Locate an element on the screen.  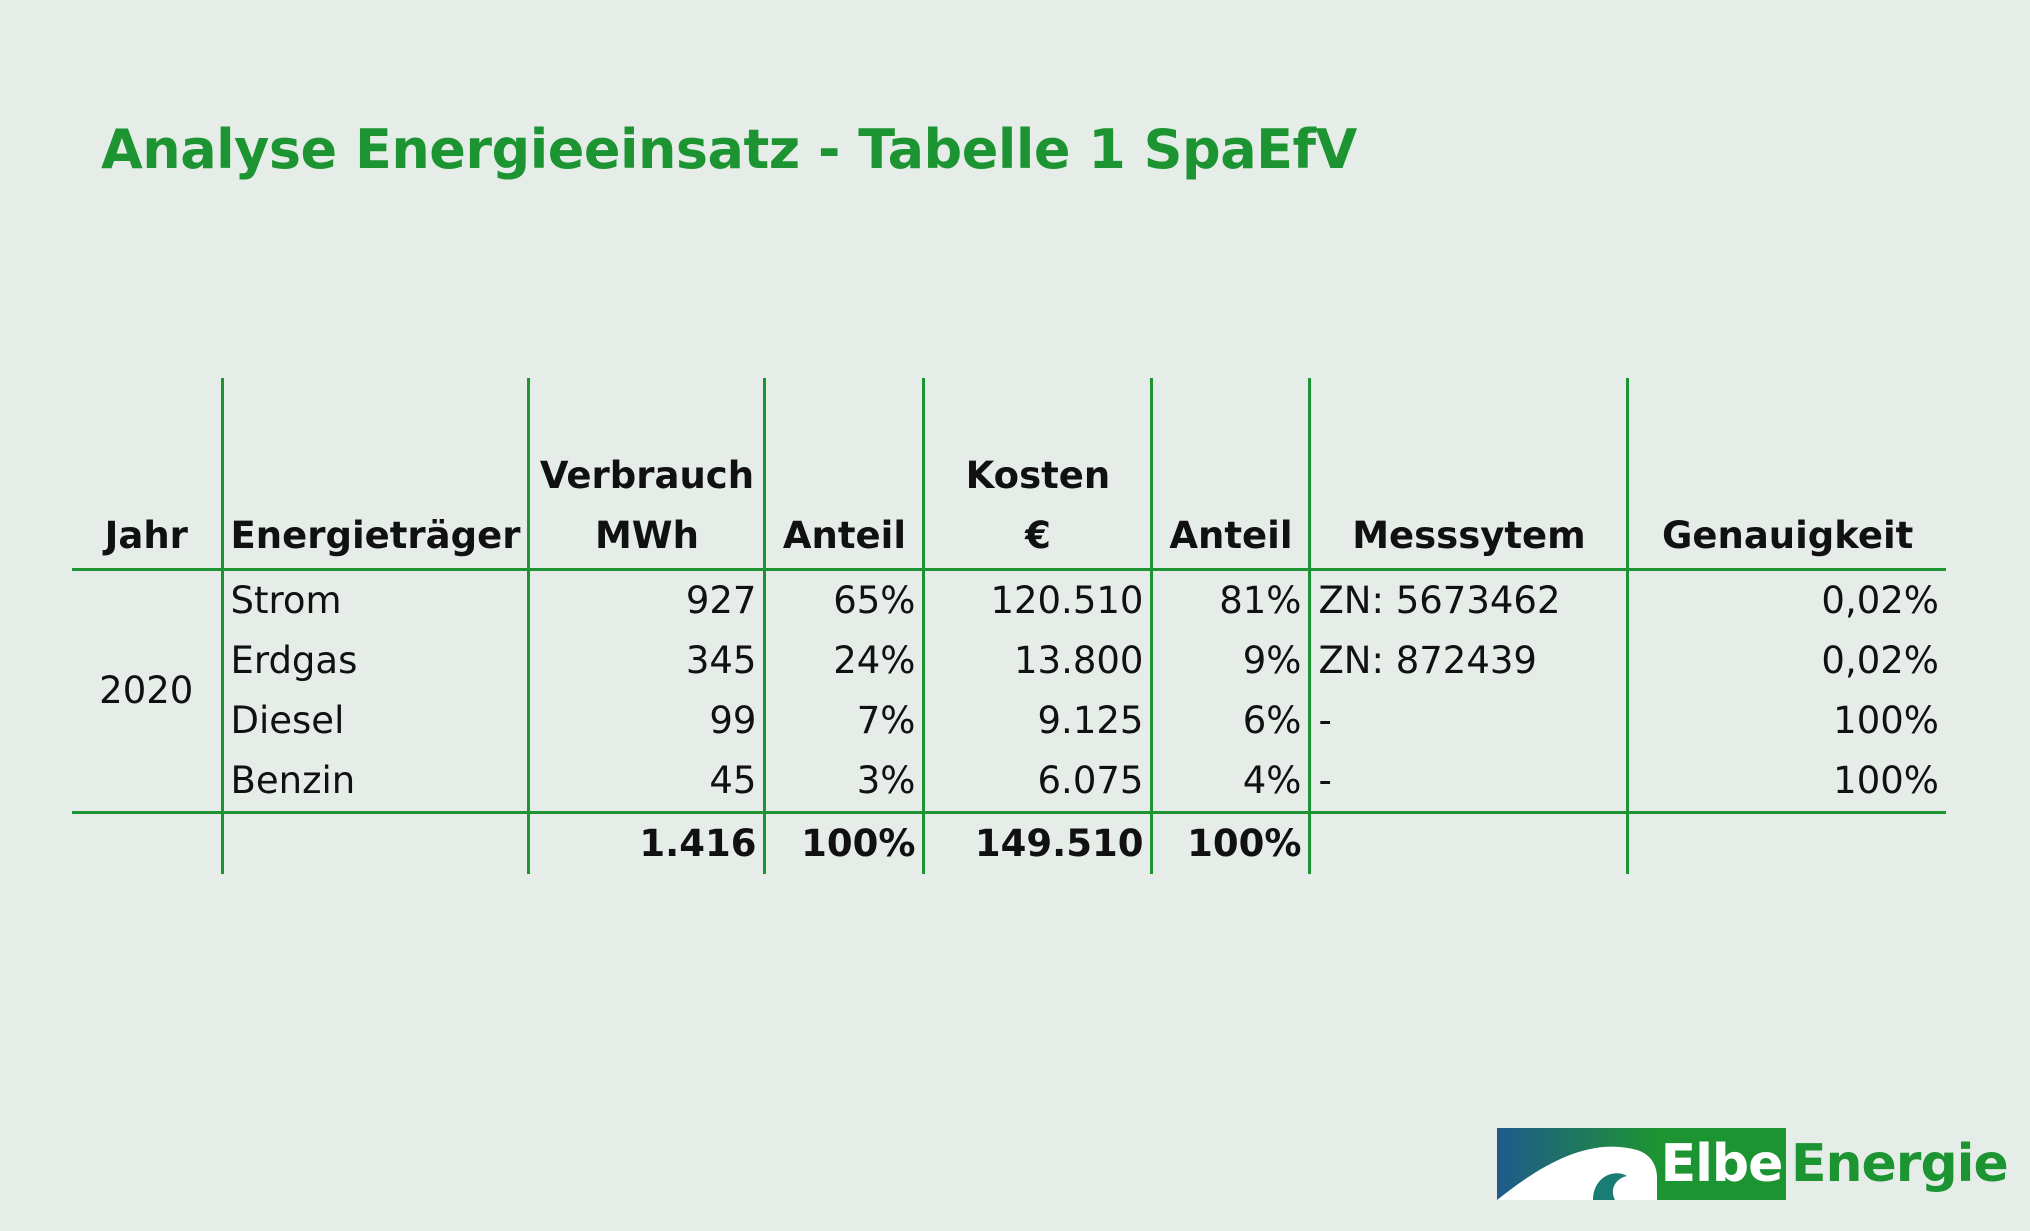
wave-icon is located at coordinates (1577, 1164).